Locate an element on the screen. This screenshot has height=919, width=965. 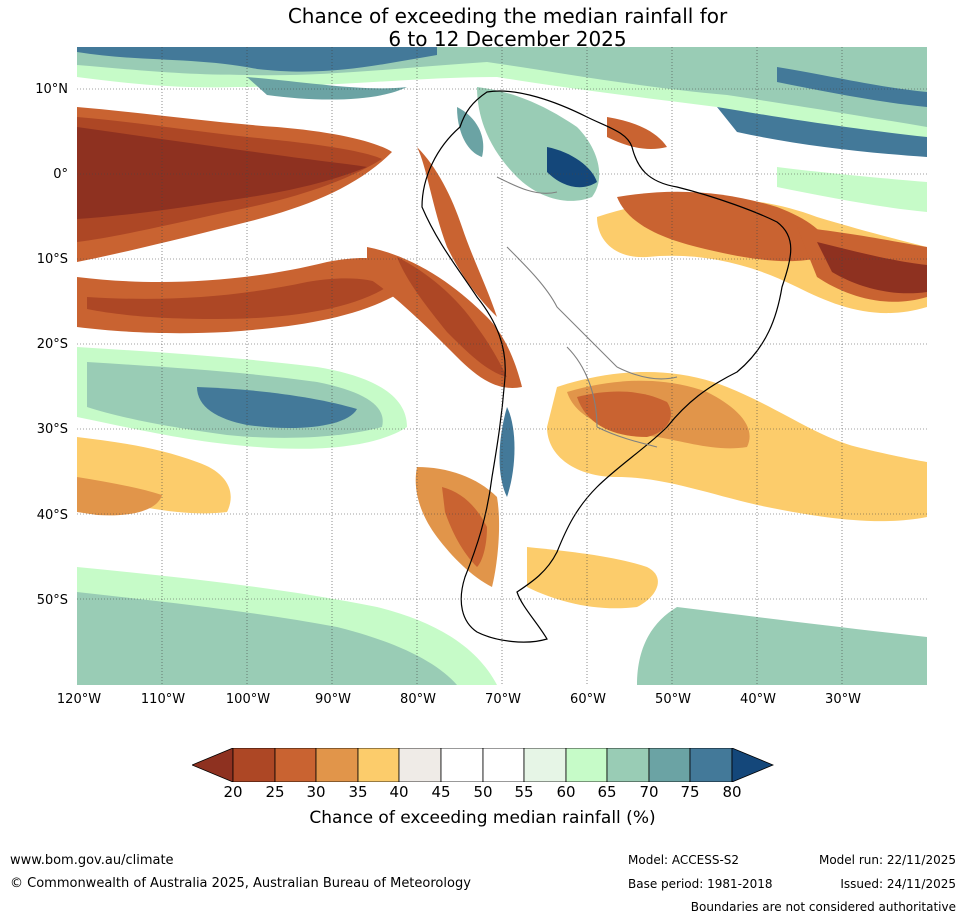
lon-label-80w: 80°W is located at coordinates (418, 699).